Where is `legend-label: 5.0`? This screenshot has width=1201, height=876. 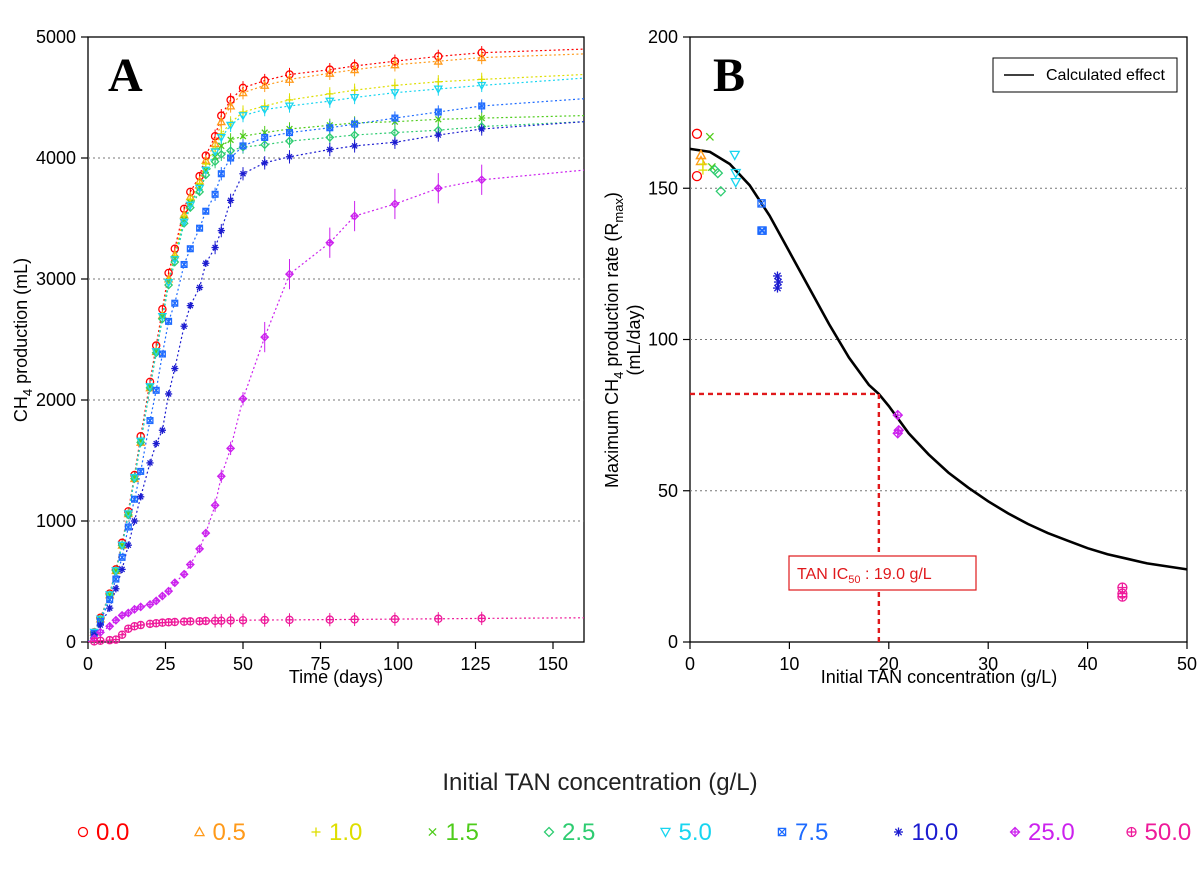 legend-label: 5.0 is located at coordinates (695, 832).